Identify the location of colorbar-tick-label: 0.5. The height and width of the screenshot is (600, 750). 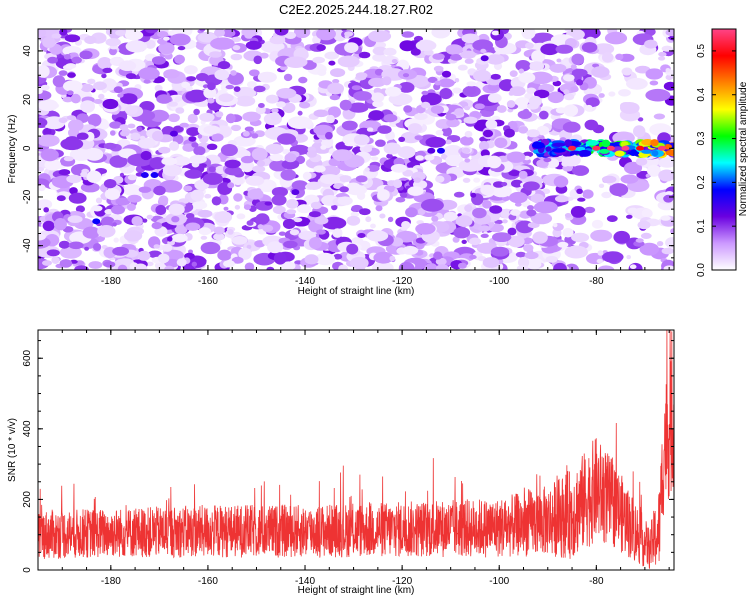
(701, 51).